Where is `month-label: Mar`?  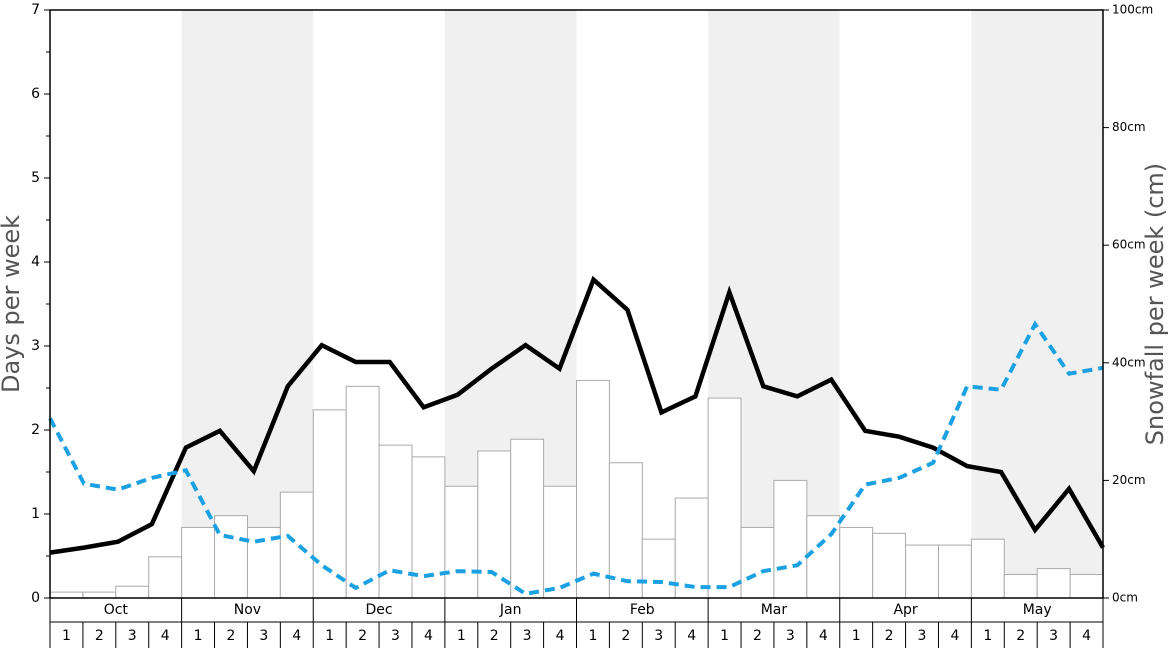
month-label: Mar is located at coordinates (774, 610).